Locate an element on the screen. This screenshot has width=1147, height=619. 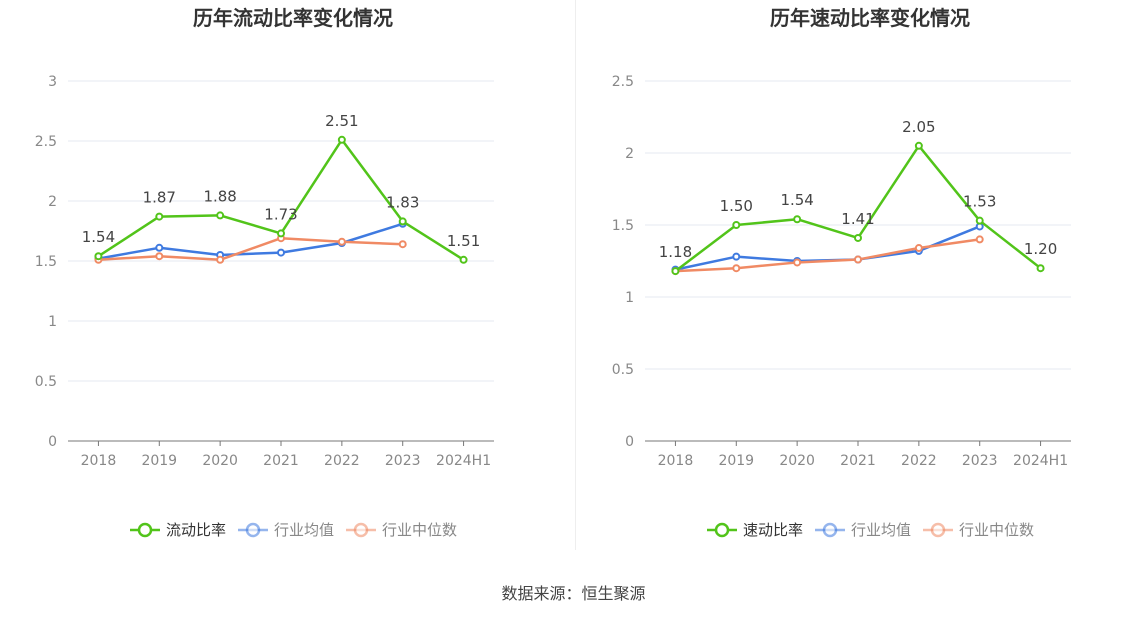
data-label: 1.73 is located at coordinates (280, 214).